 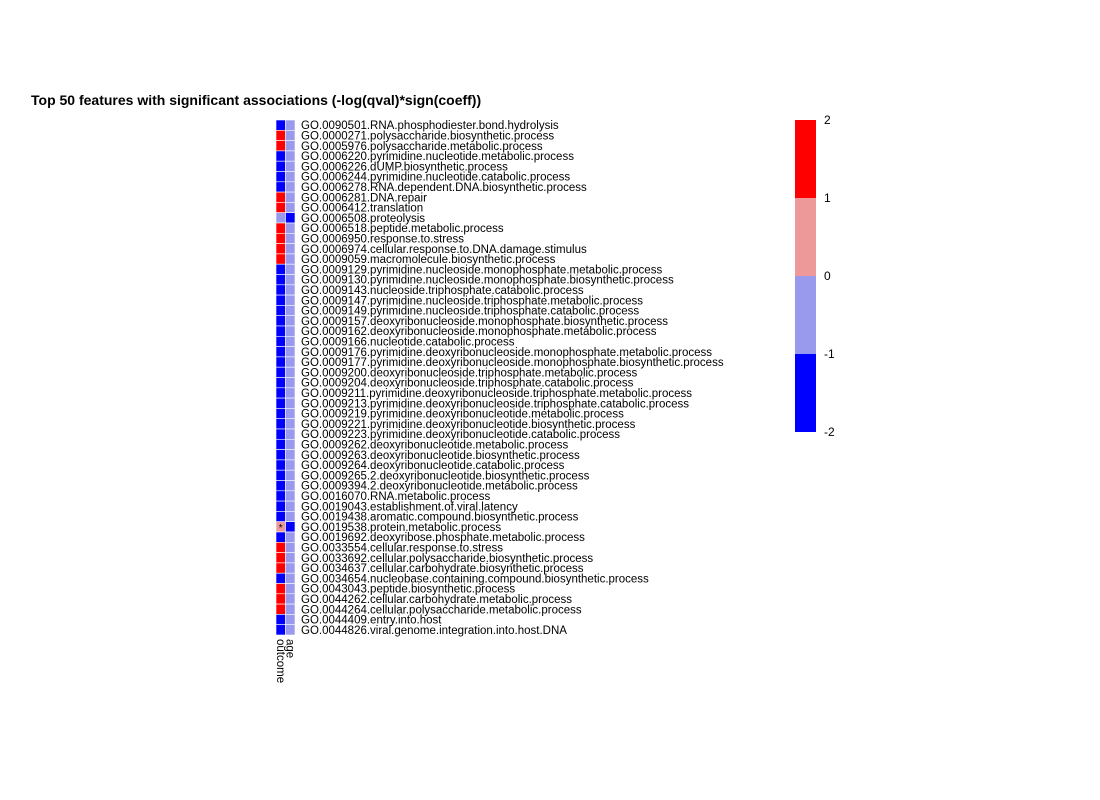 What do you see at coordinates (395, 497) in the screenshot?
I see `row-label: GO.0016070.RNA.metabolic.process` at bounding box center [395, 497].